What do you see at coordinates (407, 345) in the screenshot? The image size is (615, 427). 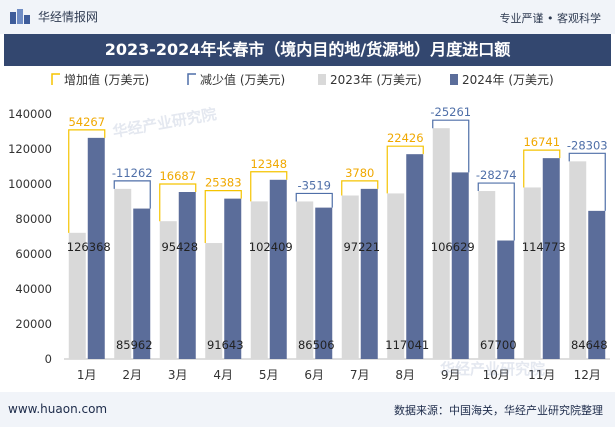 I see `value-label-2024: 117041` at bounding box center [407, 345].